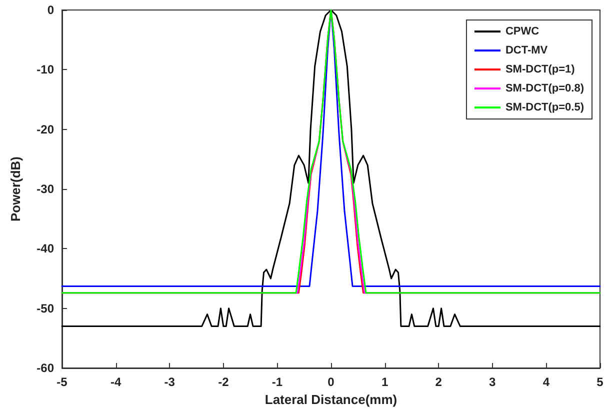 Image resolution: width=608 pixels, height=416 pixels. What do you see at coordinates (544, 108) in the screenshot?
I see `legend-label: SM-DCT(p=0.5)` at bounding box center [544, 108].